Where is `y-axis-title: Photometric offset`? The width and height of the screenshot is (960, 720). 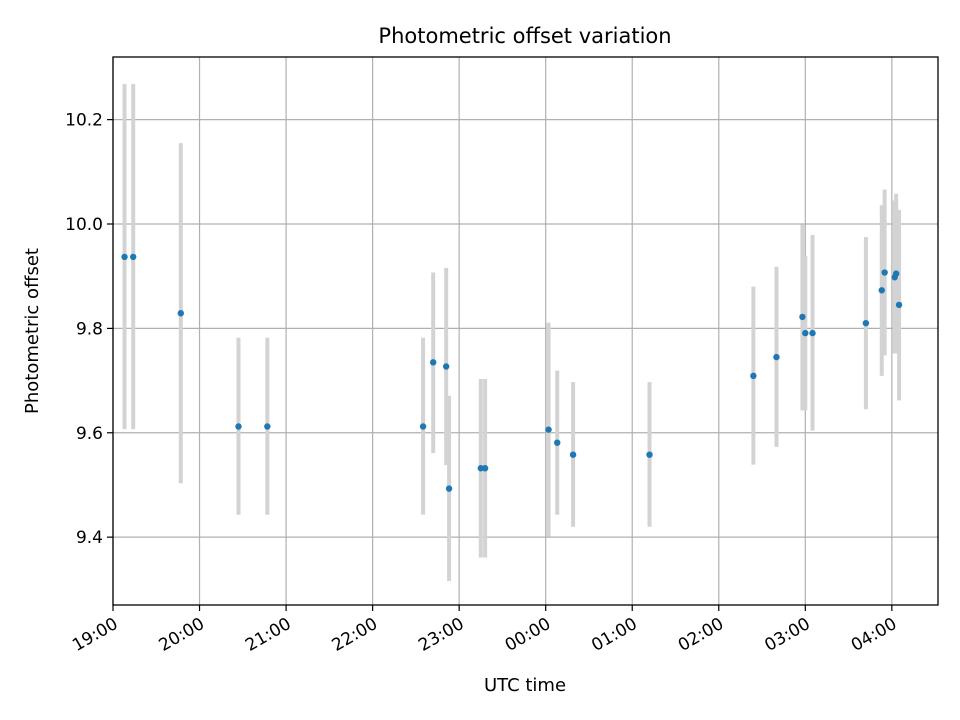
y-axis-title: Photometric offset is located at coordinates (32, 331).